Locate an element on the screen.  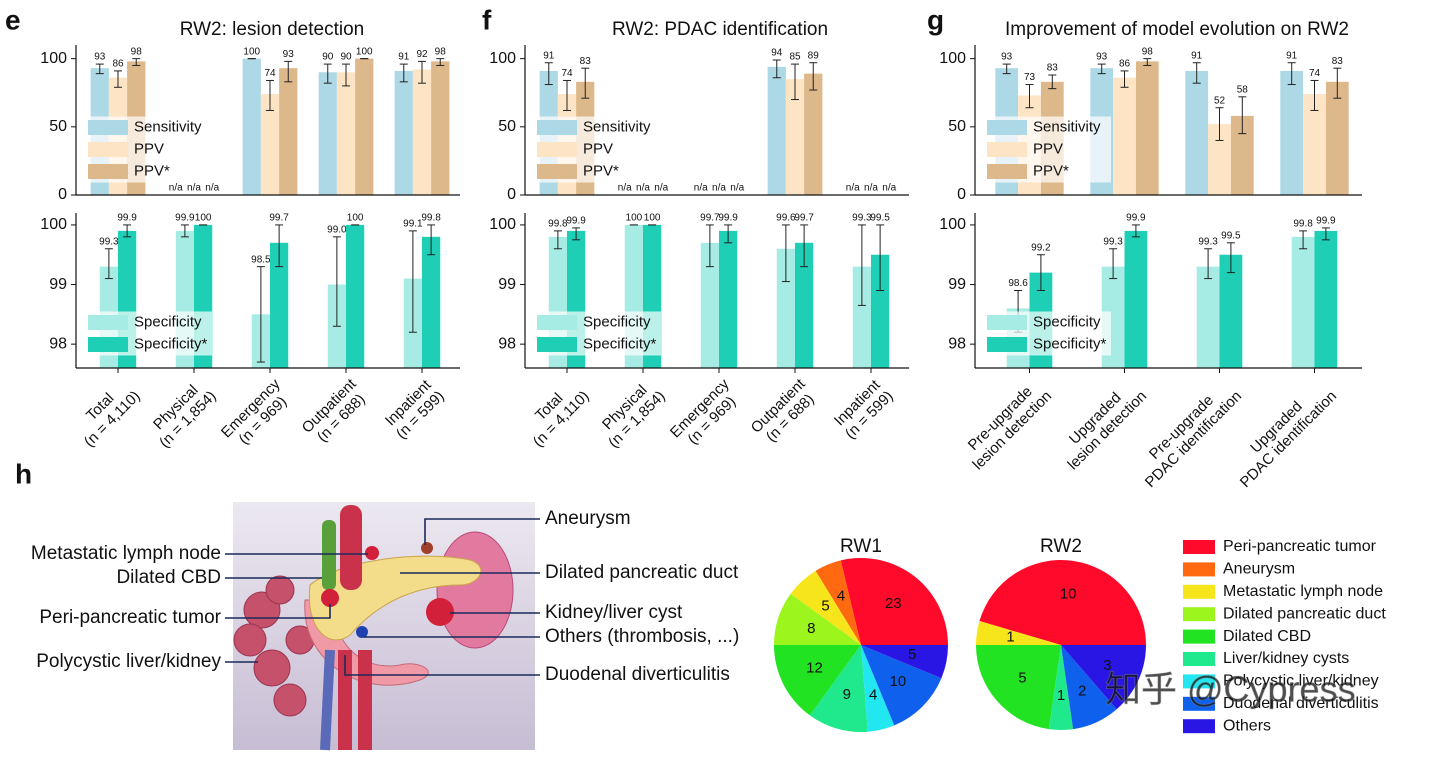
panel-title: RW2: PDAC identification is located at coordinates (720, 29).